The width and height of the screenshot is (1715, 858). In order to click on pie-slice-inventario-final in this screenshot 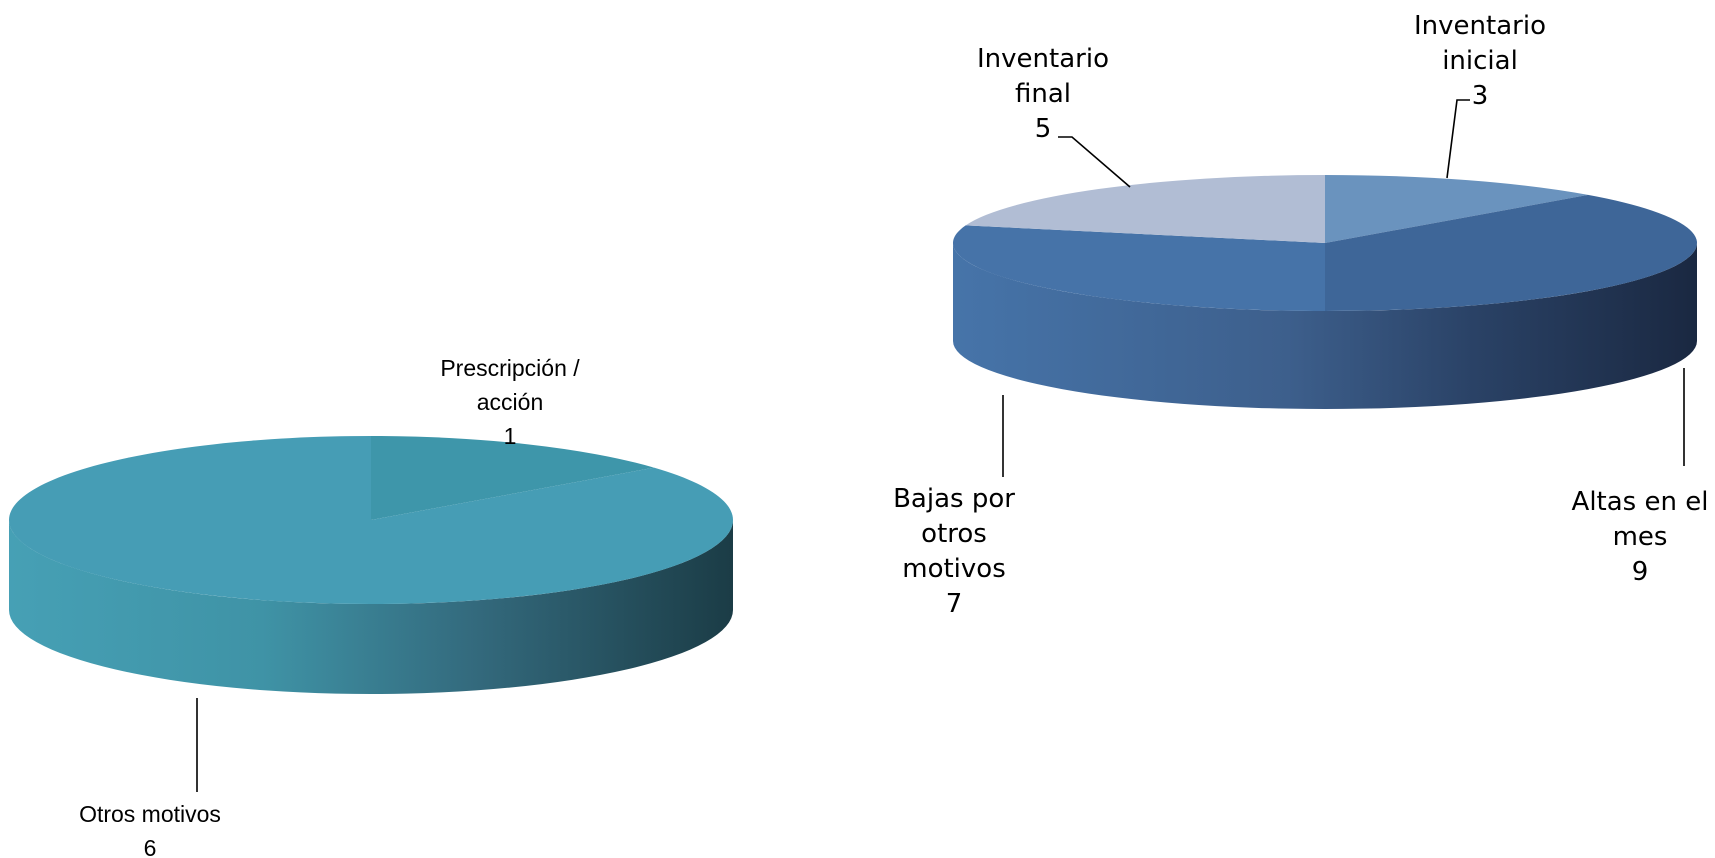, I will do `click(1145, 209)`.